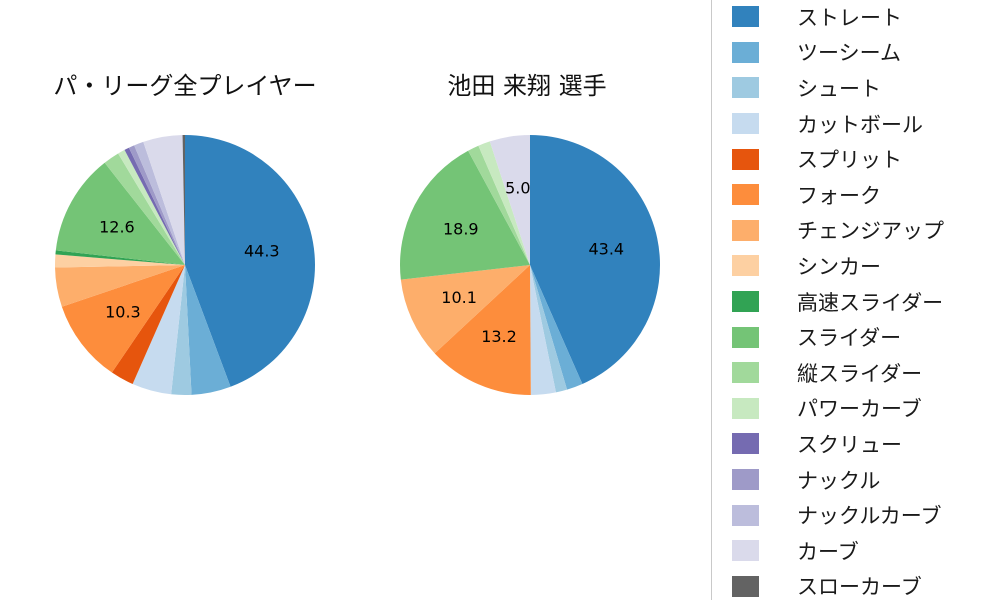 The image size is (1000, 600). I want to click on legend-item: ストレート, so click(866, 17).